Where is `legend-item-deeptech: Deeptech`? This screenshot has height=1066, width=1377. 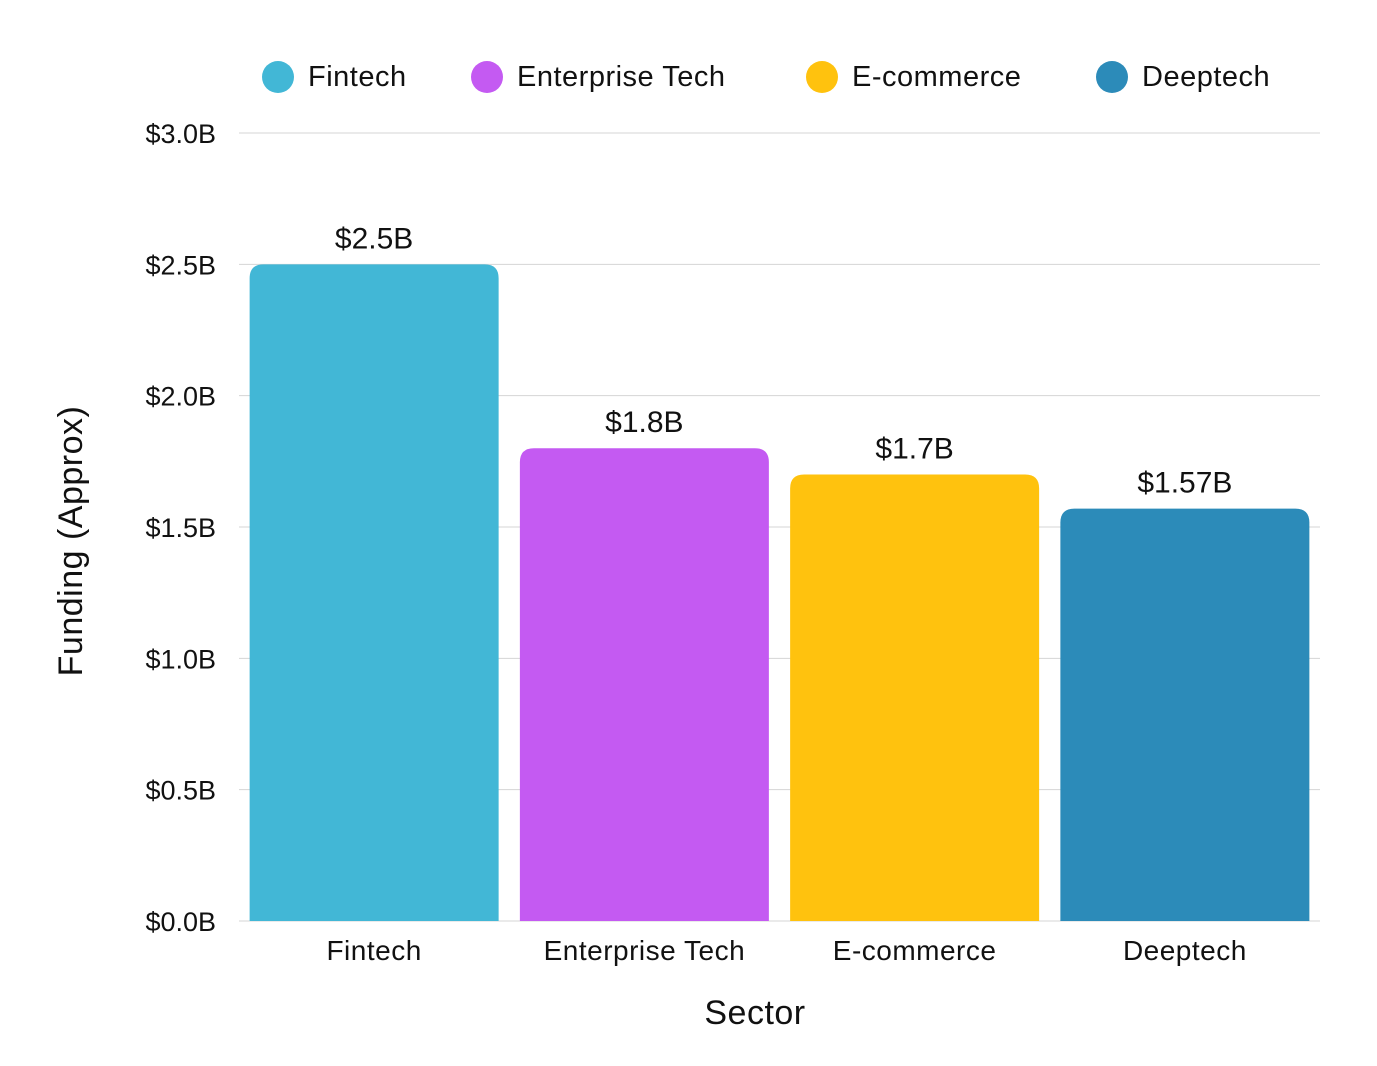
legend-item-deeptech: Deeptech is located at coordinates (1183, 77).